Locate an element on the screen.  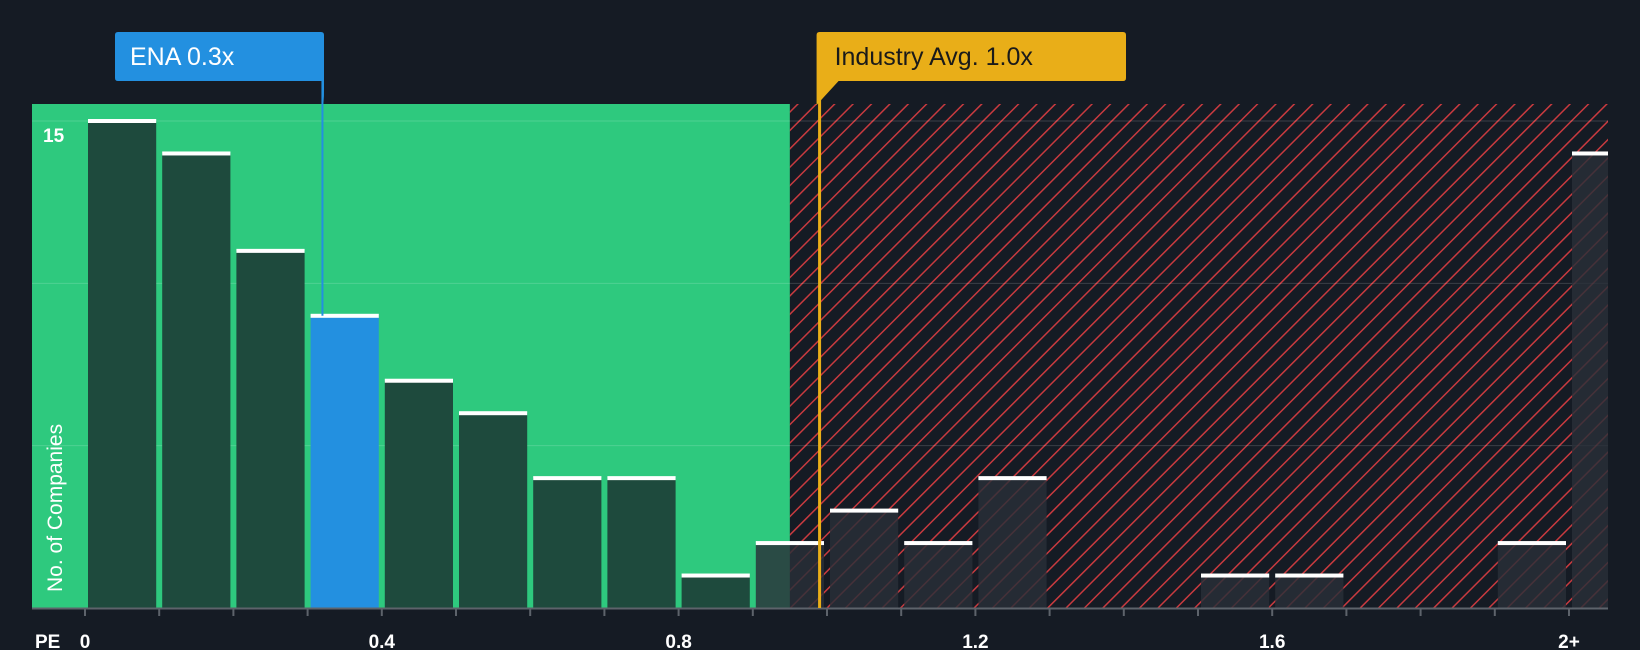
y-axis-label: No. of Companies is located at coordinates (55, 508).